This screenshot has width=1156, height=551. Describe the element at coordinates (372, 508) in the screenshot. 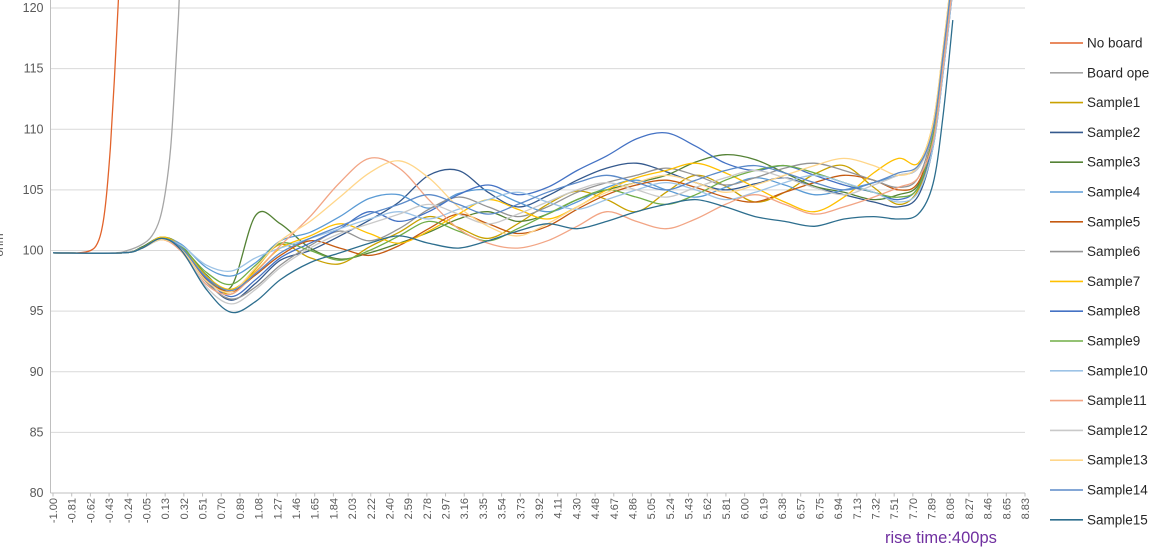

I see `x-tick-label: 2.22` at that location.